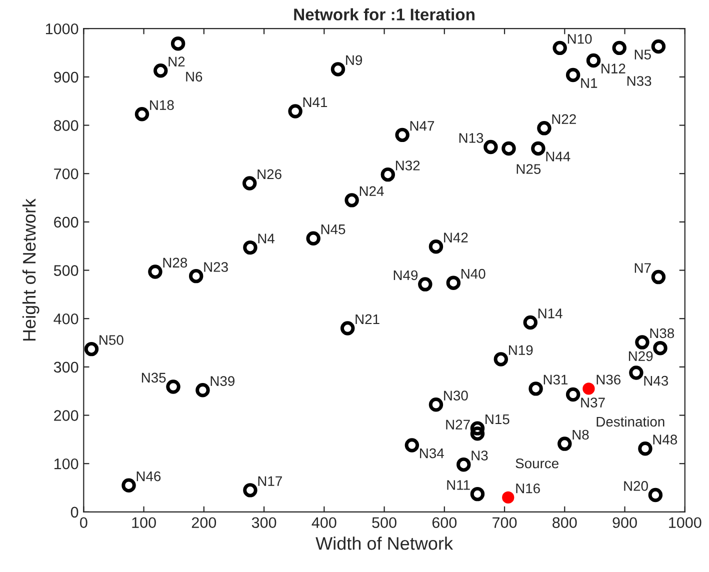 The width and height of the screenshot is (709, 572). Describe the element at coordinates (384, 14) in the screenshot. I see `chart-title: Network for :1 Iteration` at that location.